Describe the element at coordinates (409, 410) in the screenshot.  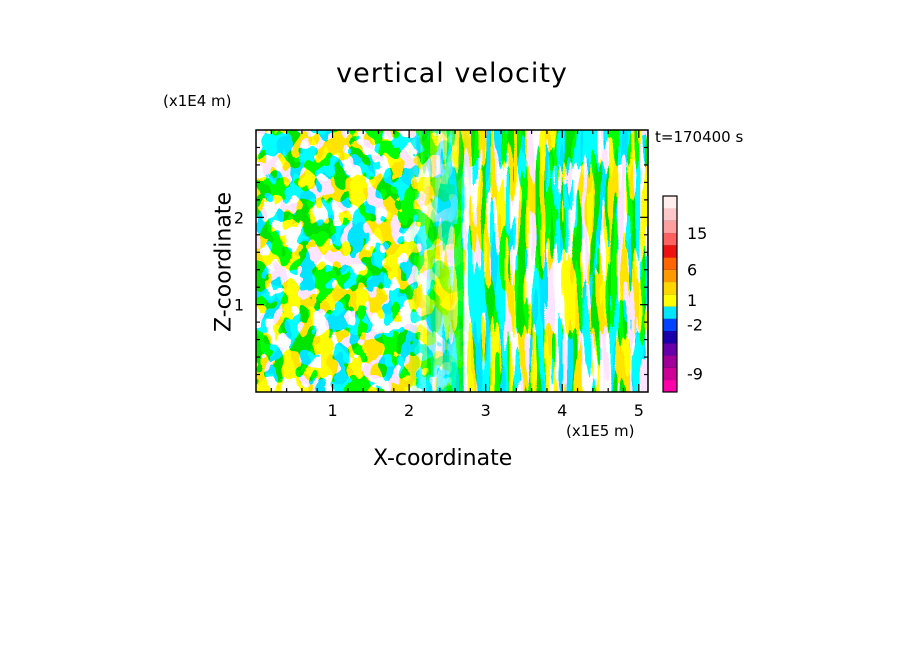
I see `x-tick-label: 2` at that location.